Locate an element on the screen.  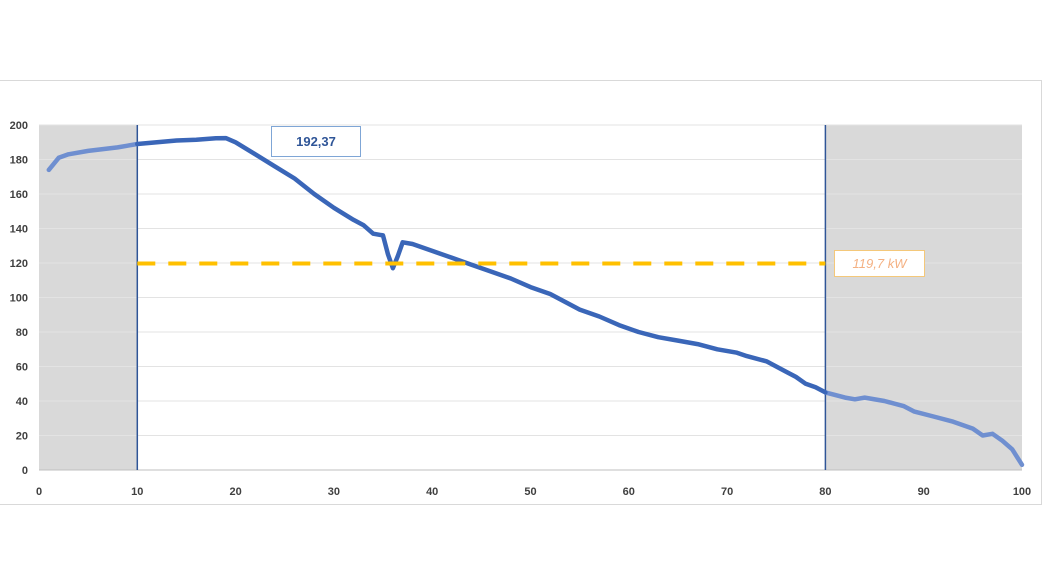
y-tick-label: 200 is located at coordinates (19, 126).